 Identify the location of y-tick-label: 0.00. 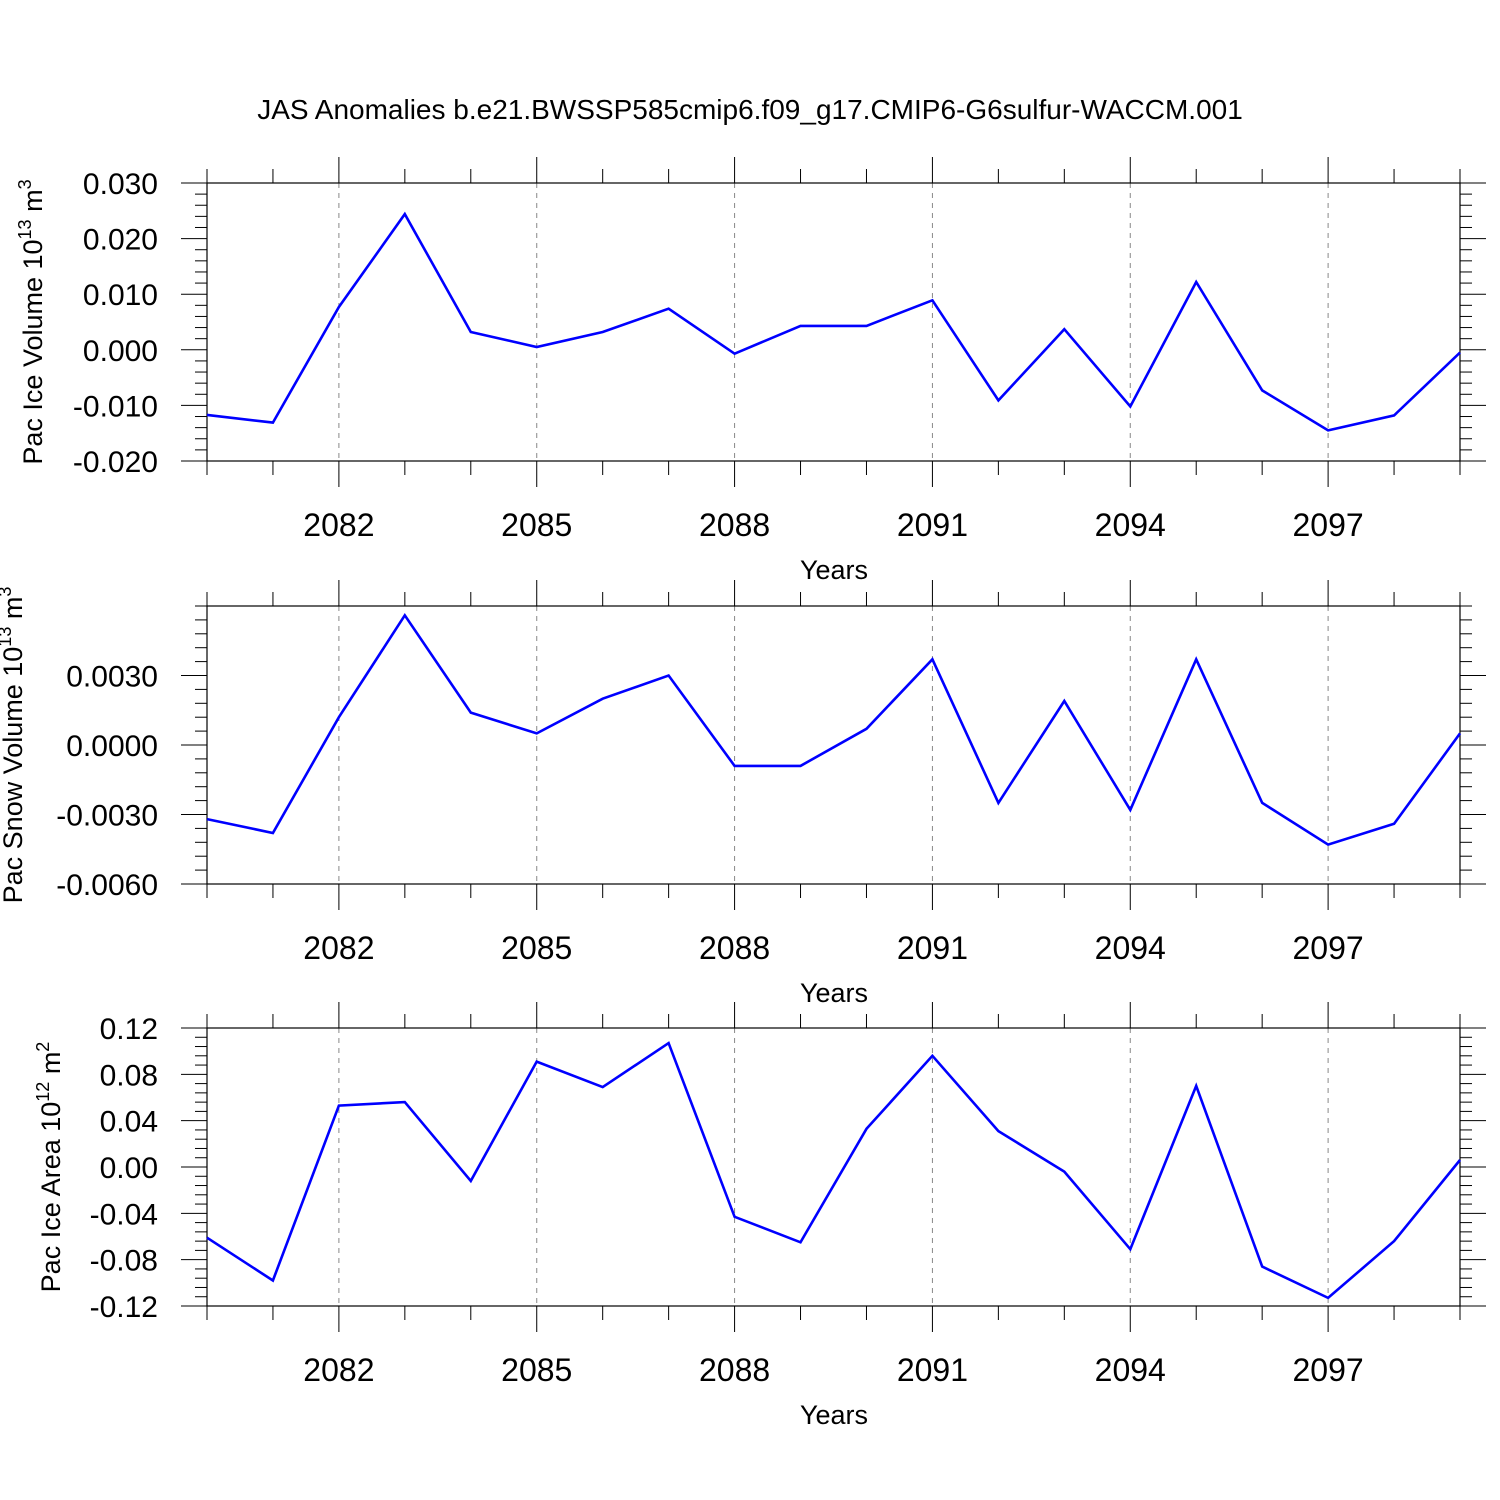
(129, 1168).